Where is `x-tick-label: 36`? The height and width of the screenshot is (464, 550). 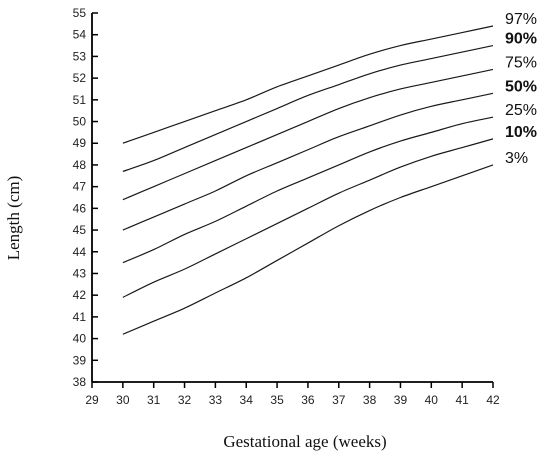
x-tick-label: 36 is located at coordinates (308, 400).